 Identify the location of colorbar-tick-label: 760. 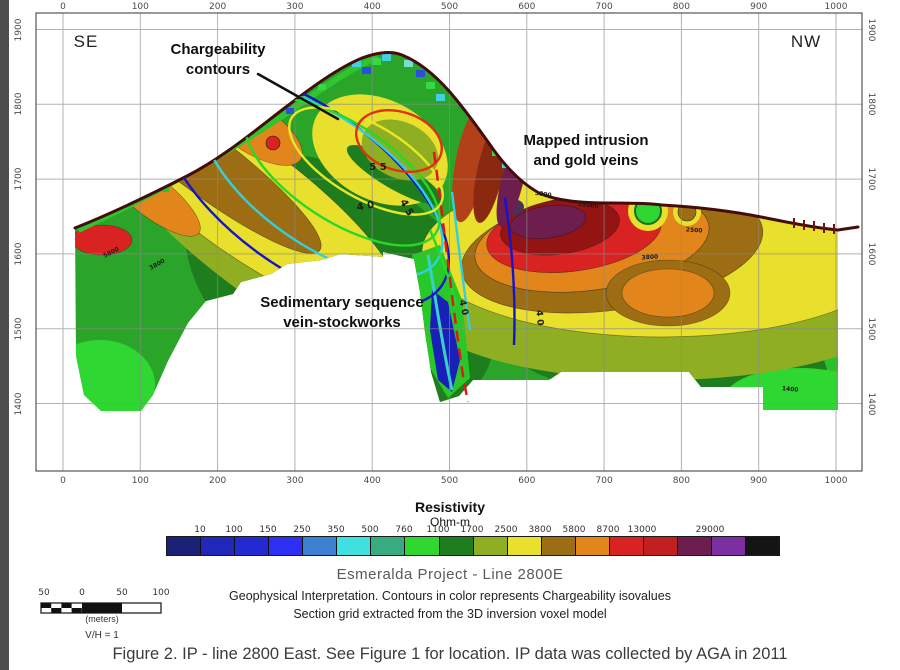
(404, 530).